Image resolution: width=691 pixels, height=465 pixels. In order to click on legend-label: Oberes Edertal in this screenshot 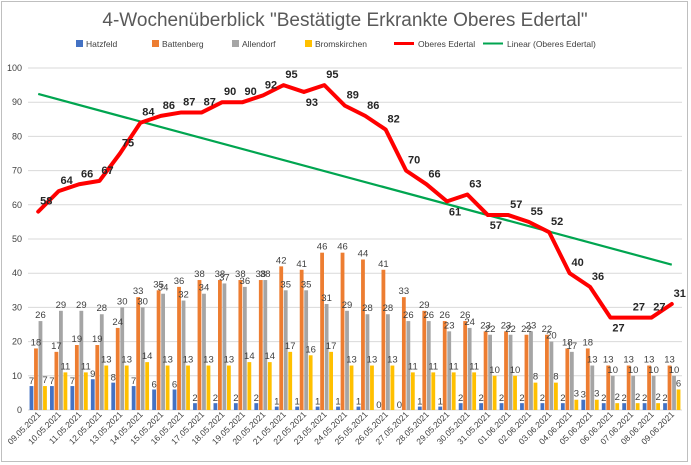, I will do `click(446, 44)`.